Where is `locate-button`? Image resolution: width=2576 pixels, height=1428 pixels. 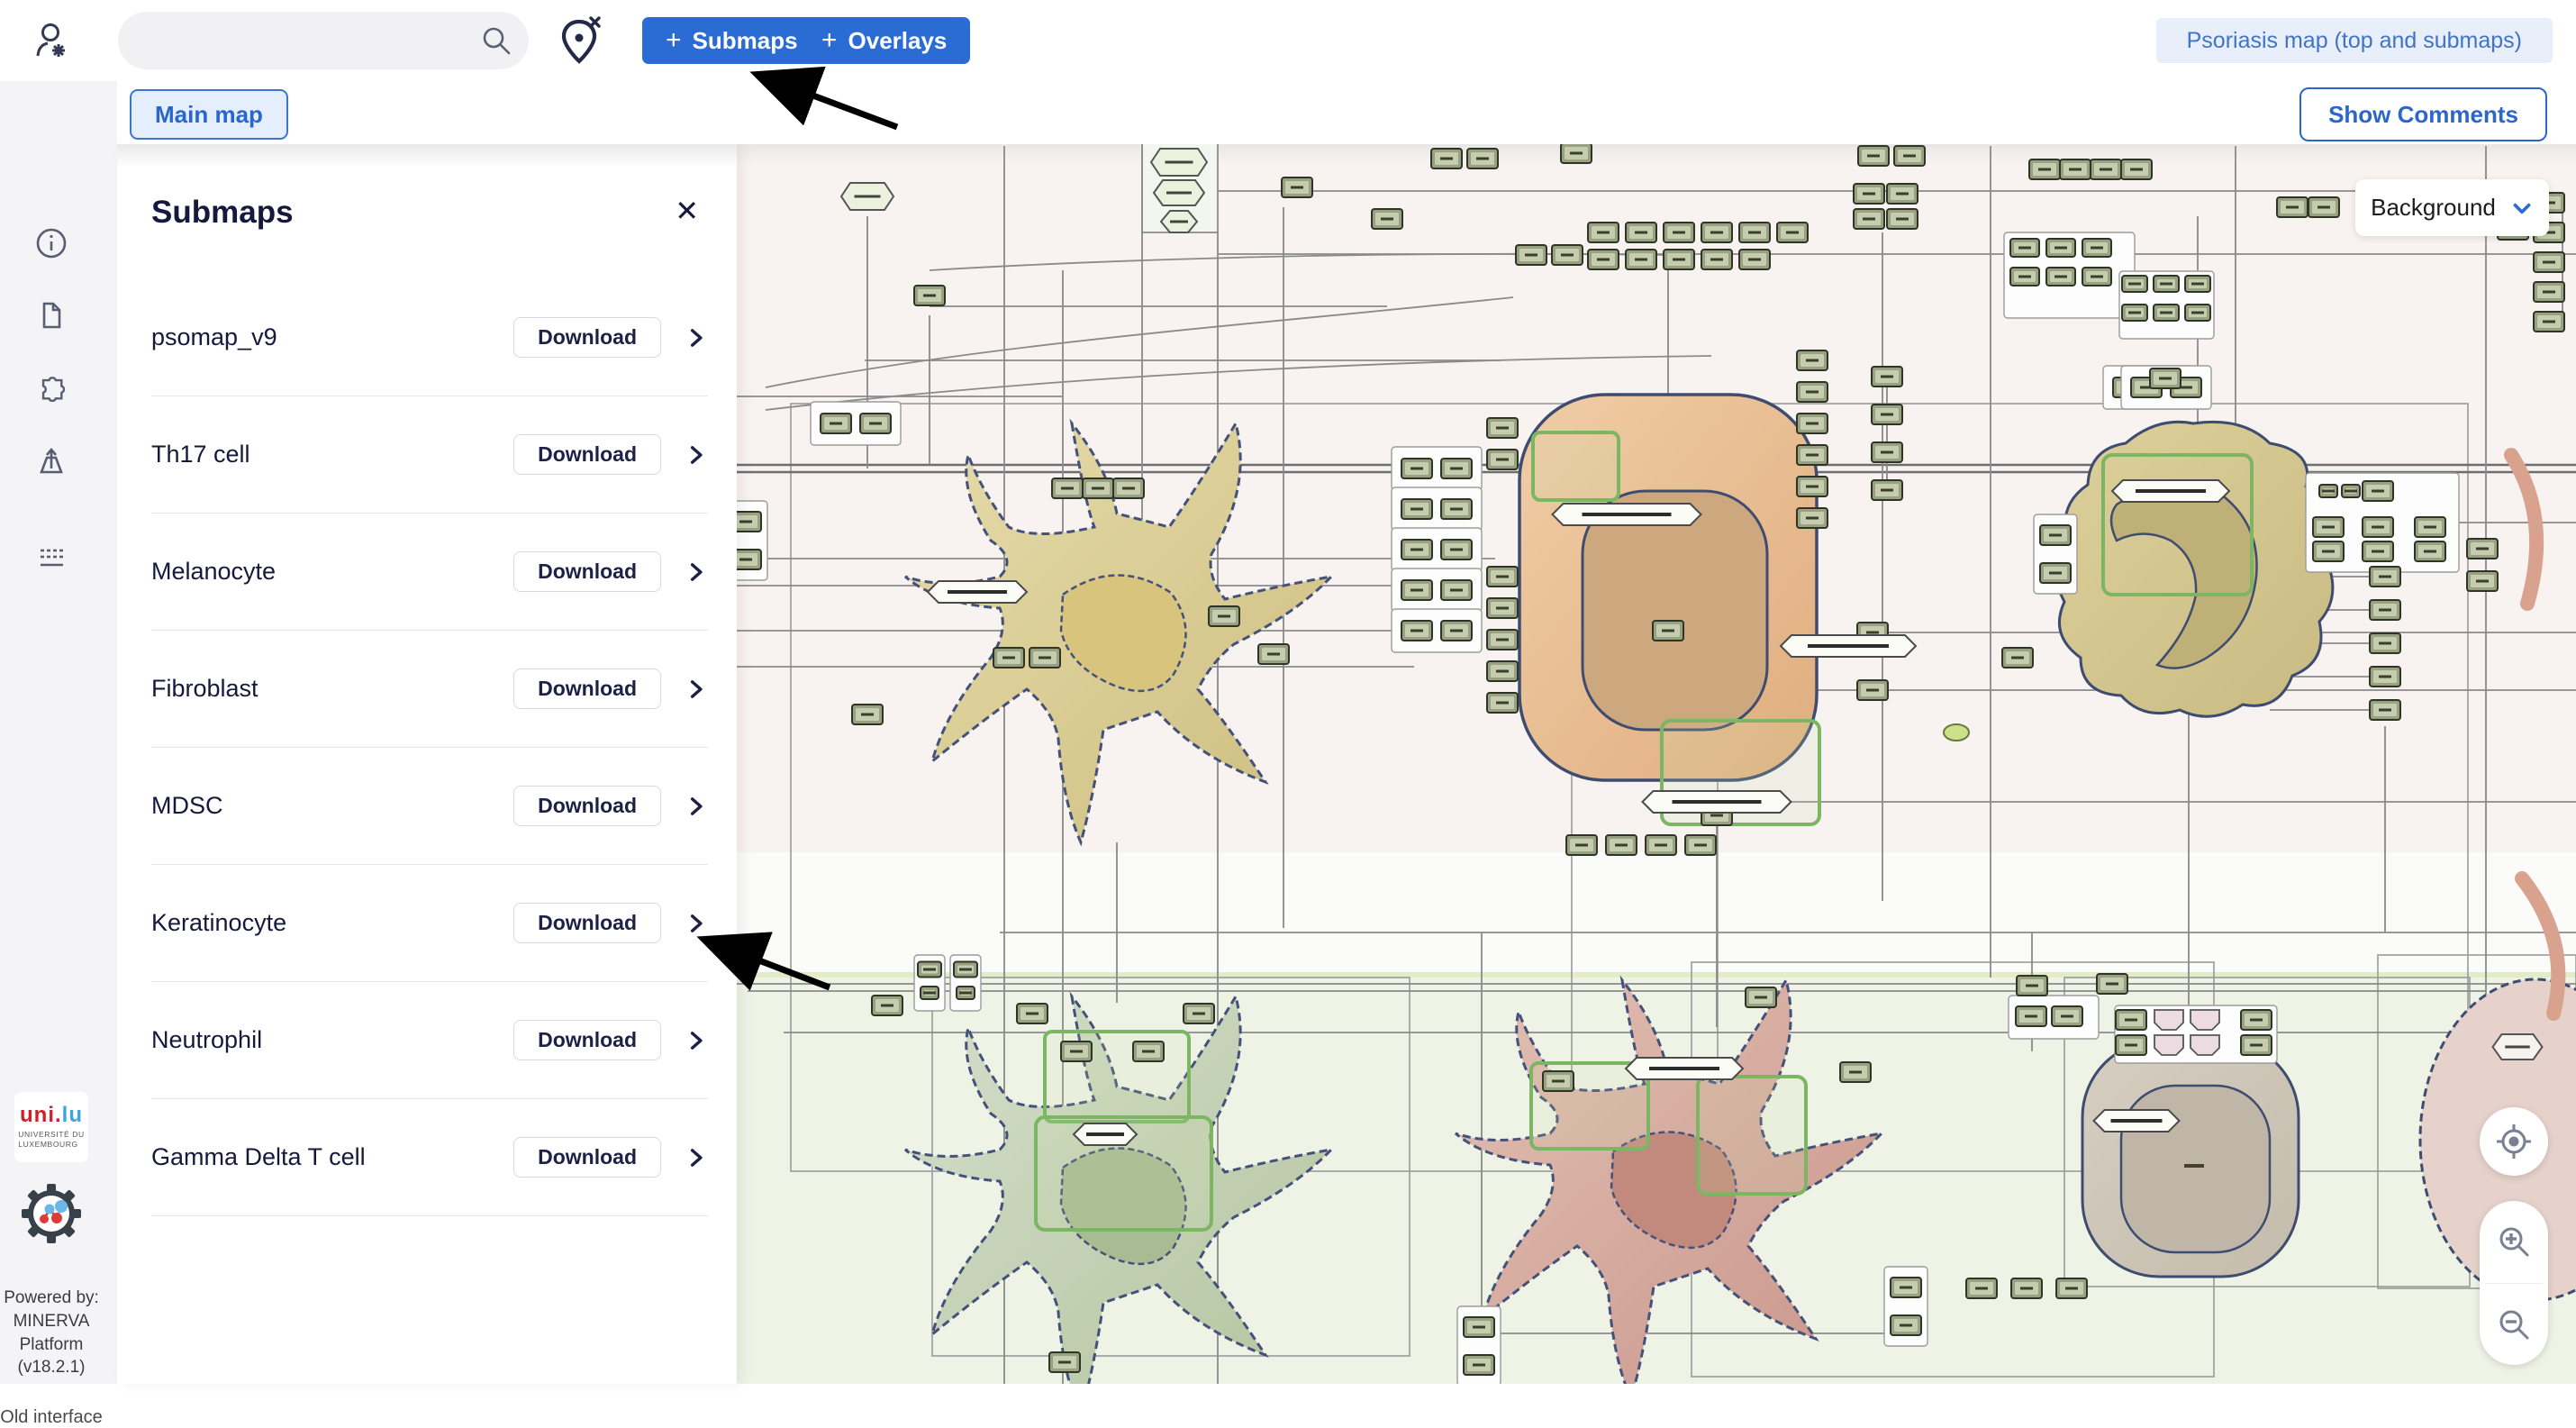 locate-button is located at coordinates (2514, 1141).